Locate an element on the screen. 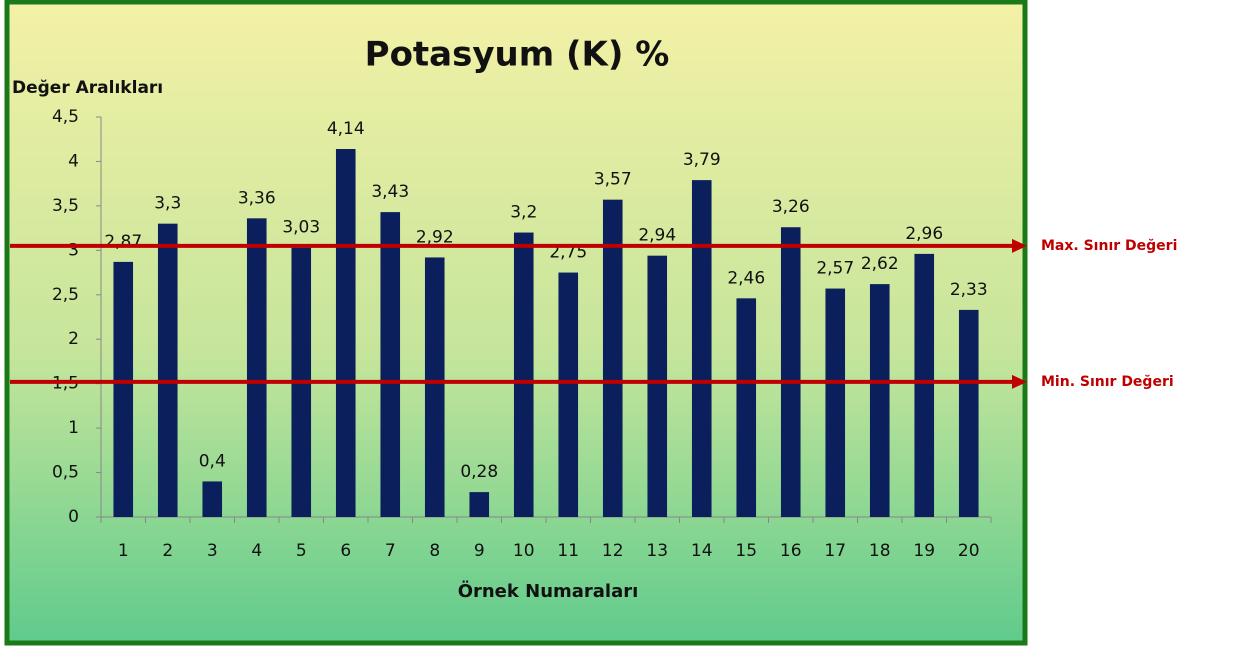 This screenshot has width=1235, height=648. x-tick-label: 20 is located at coordinates (969, 551).